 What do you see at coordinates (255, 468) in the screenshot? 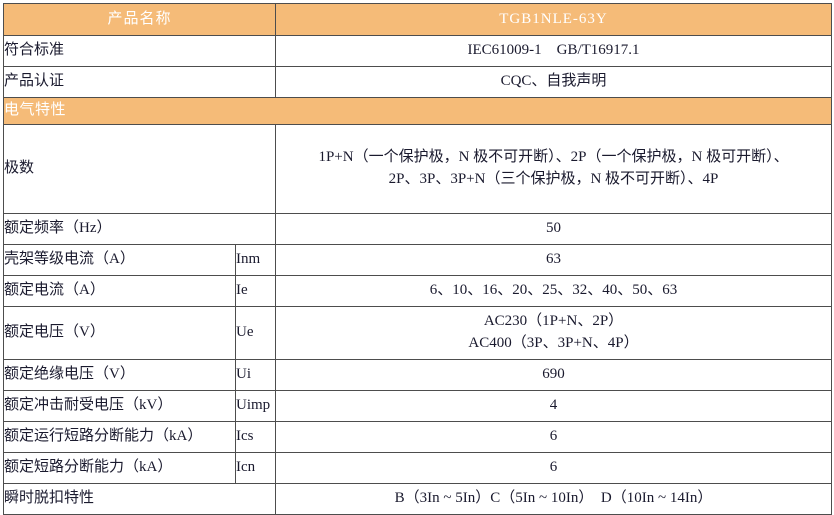
I see `row-symbol-icn: Icn` at bounding box center [255, 468].